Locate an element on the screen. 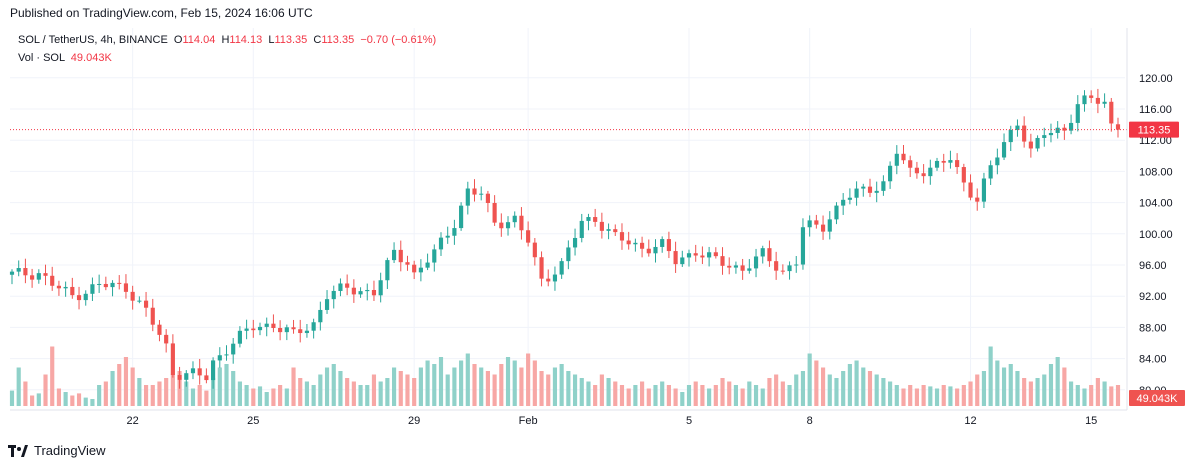 The width and height of the screenshot is (1200, 469). y-tick-label: 92.00 is located at coordinates (1153, 297).